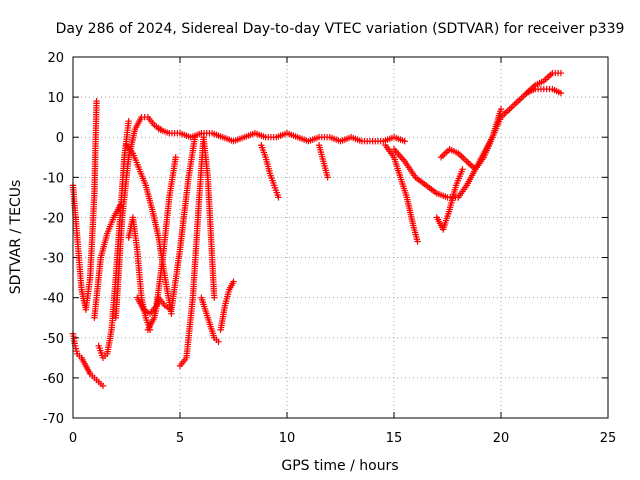  I want to click on x-tick-label: 10, so click(287, 438).